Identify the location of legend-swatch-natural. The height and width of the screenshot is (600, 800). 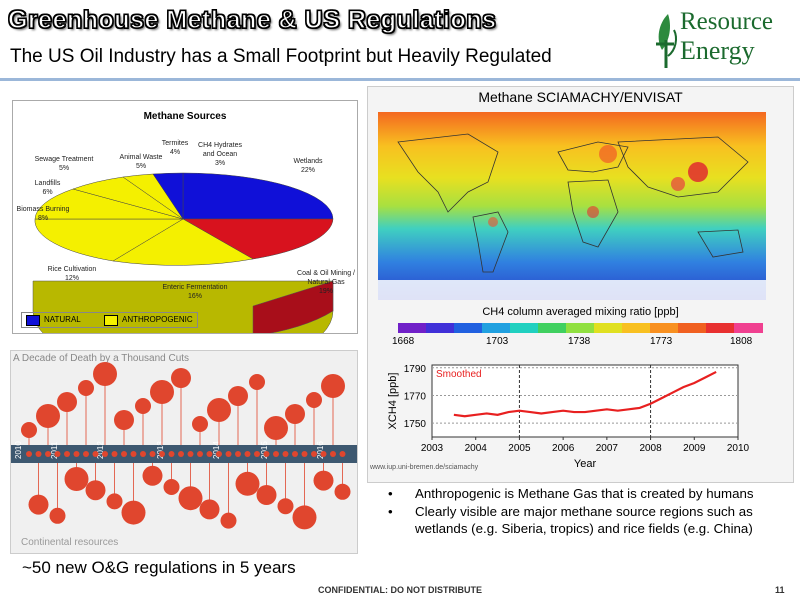
(33, 320).